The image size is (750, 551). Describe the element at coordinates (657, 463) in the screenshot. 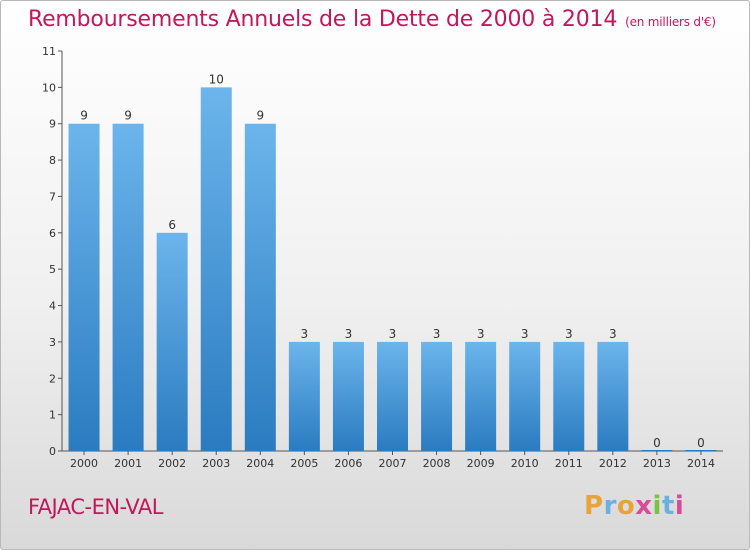

I see `x-tick-label: 2013` at that location.